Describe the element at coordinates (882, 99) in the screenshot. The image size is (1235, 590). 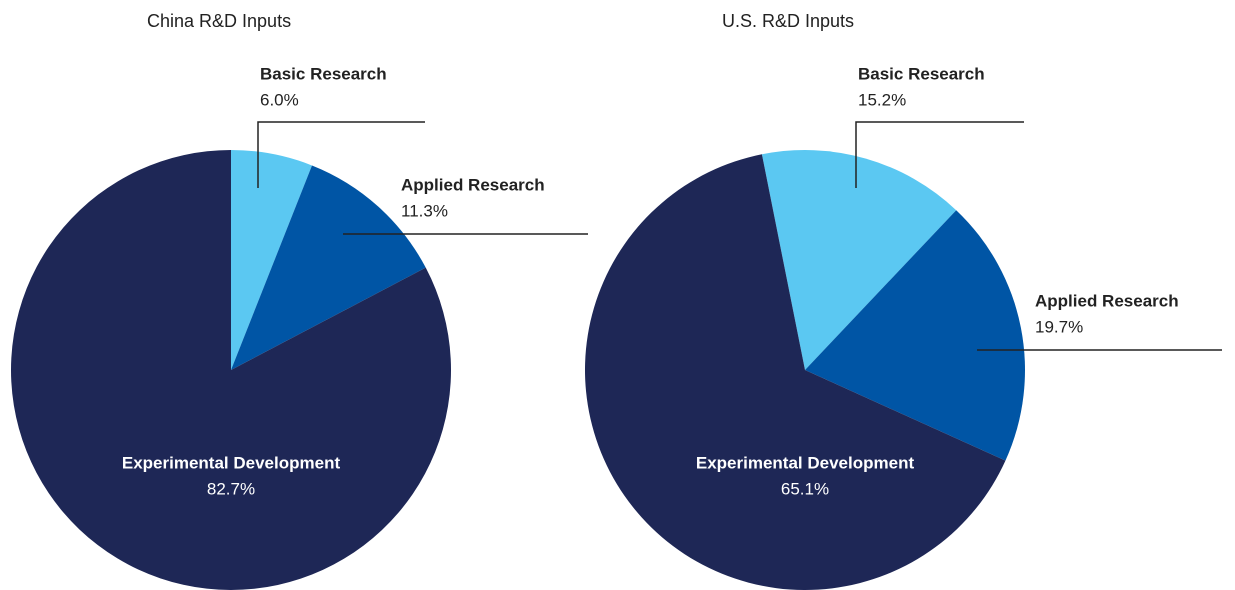
I see `slice-value: 15.2%` at that location.